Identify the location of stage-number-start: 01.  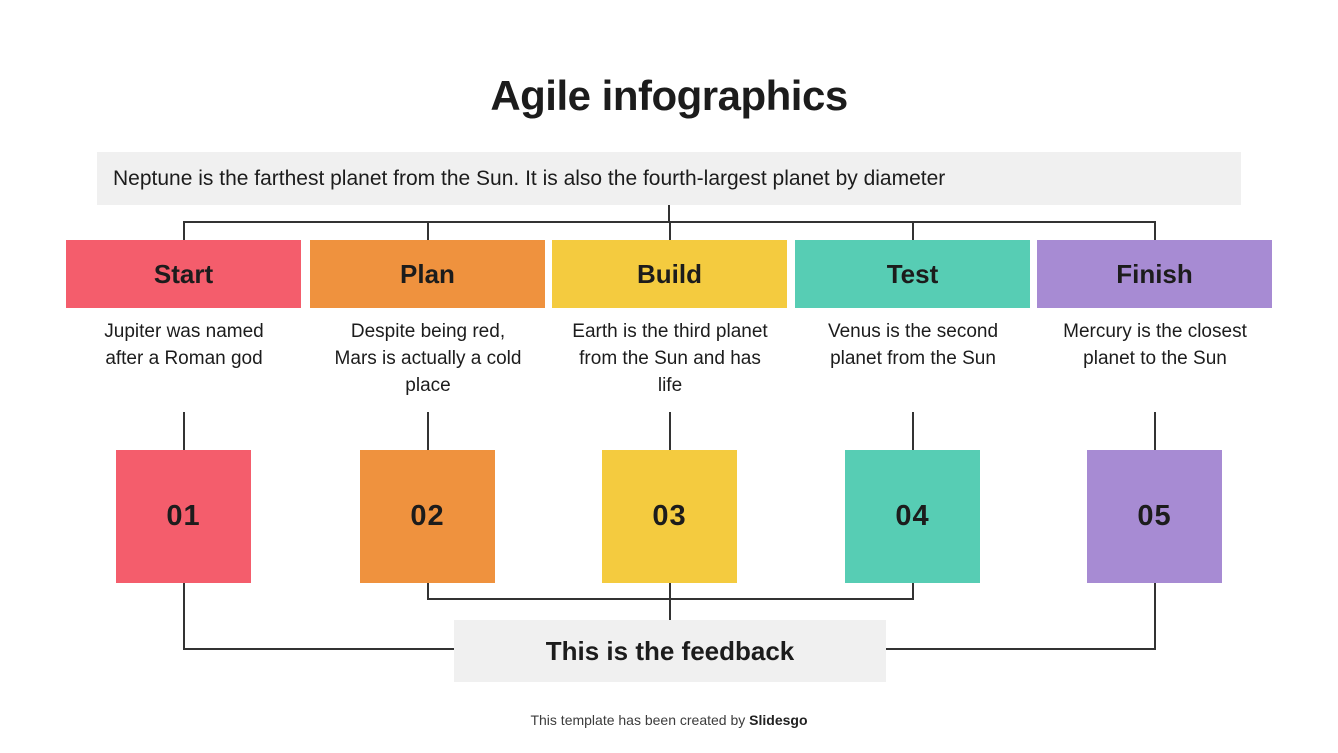
(183, 516).